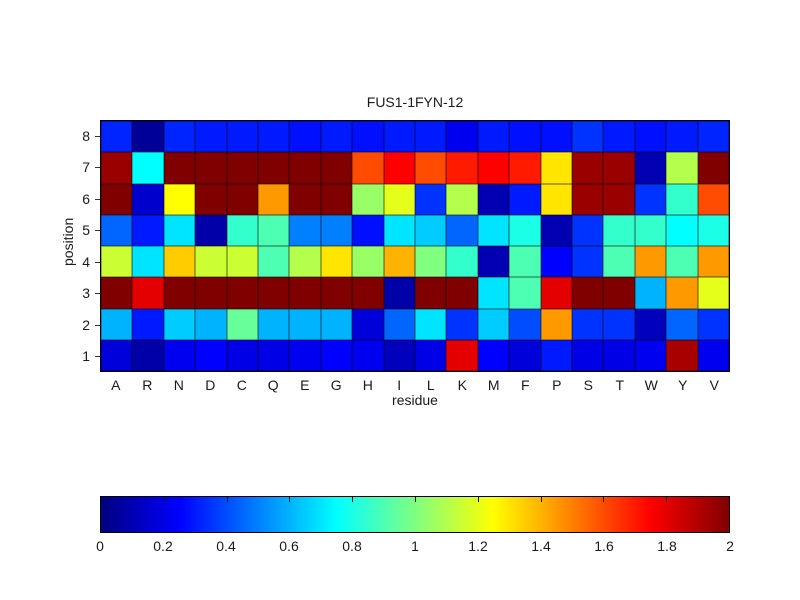 This screenshot has width=800, height=600. I want to click on x-axis-label: residue, so click(415, 400).